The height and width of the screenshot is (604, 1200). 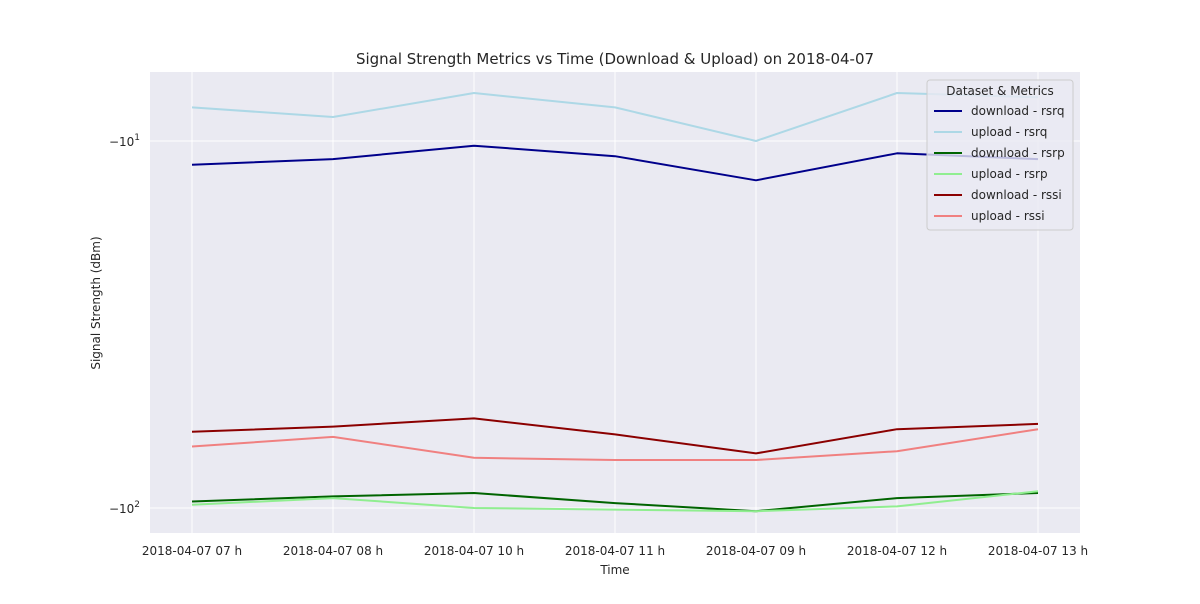 What do you see at coordinates (756, 551) in the screenshot?
I see `x-tick-label: 2018-04-07 09 h` at bounding box center [756, 551].